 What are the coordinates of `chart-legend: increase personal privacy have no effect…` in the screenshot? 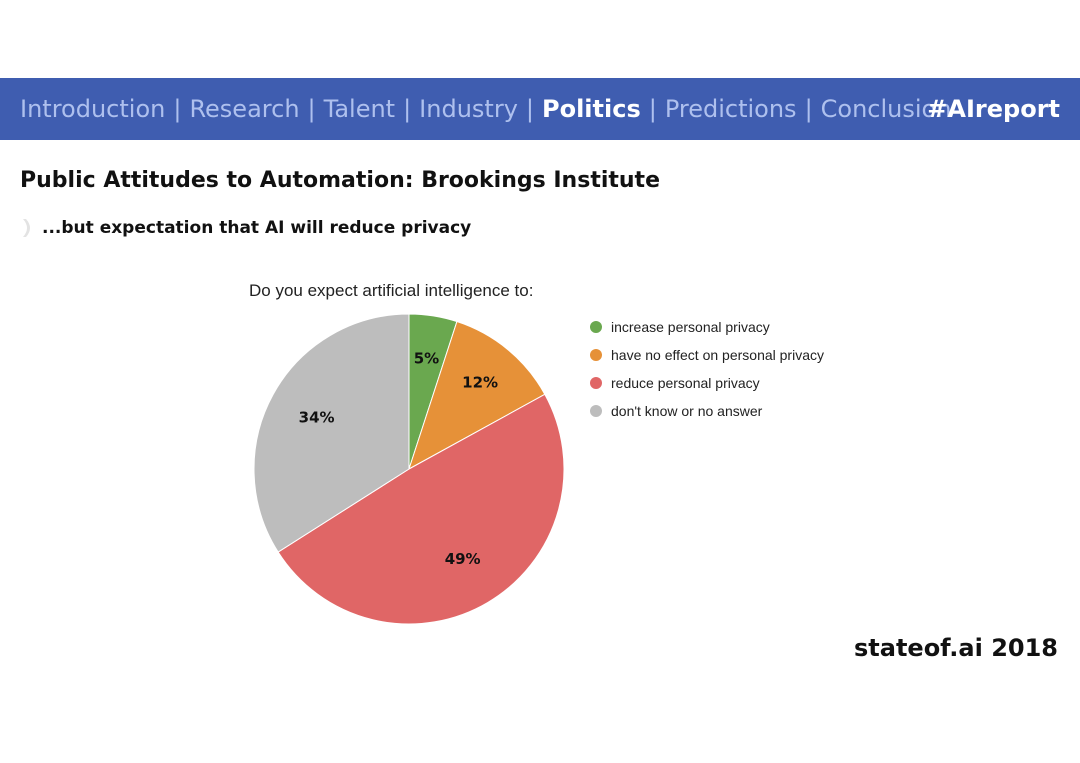 It's located at (707, 369).